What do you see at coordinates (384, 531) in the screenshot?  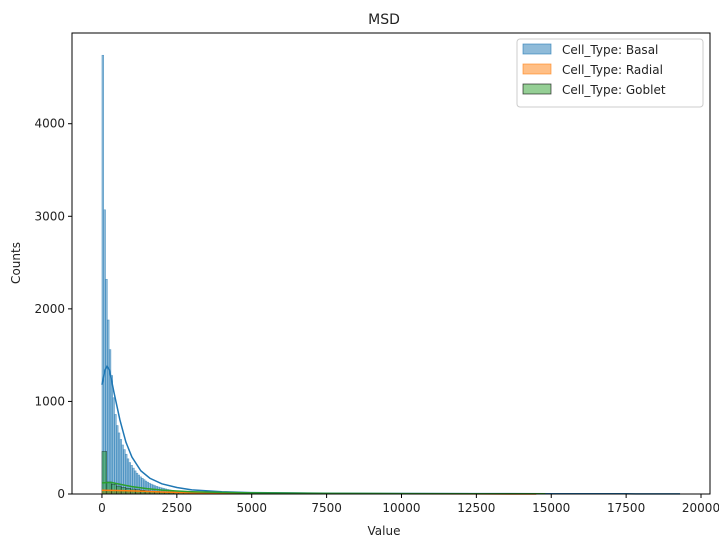 I see `x-axis-label: Value` at bounding box center [384, 531].